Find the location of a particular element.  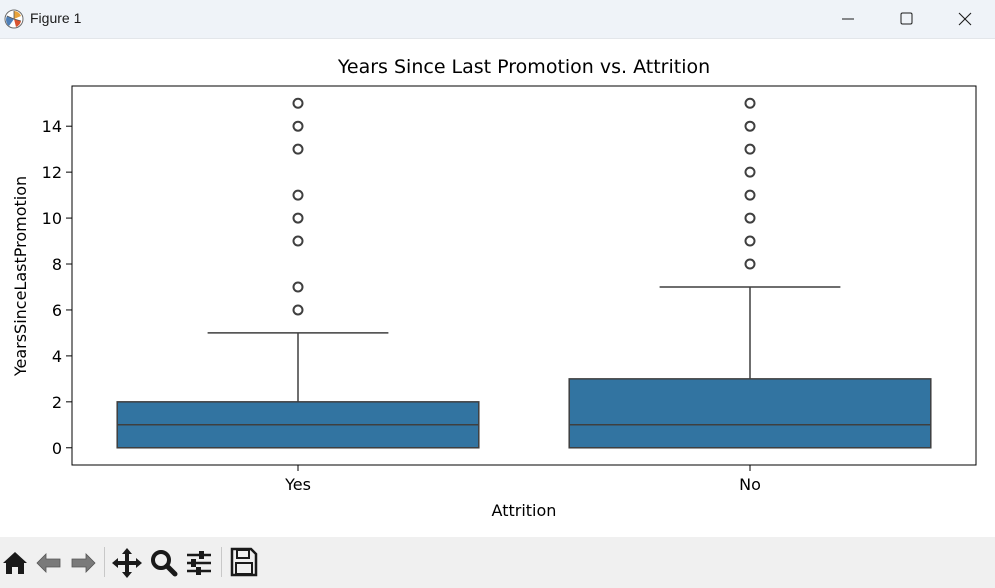

y-axis: 0 2 4 6 8 10 12 14 is located at coordinates (57, 287).